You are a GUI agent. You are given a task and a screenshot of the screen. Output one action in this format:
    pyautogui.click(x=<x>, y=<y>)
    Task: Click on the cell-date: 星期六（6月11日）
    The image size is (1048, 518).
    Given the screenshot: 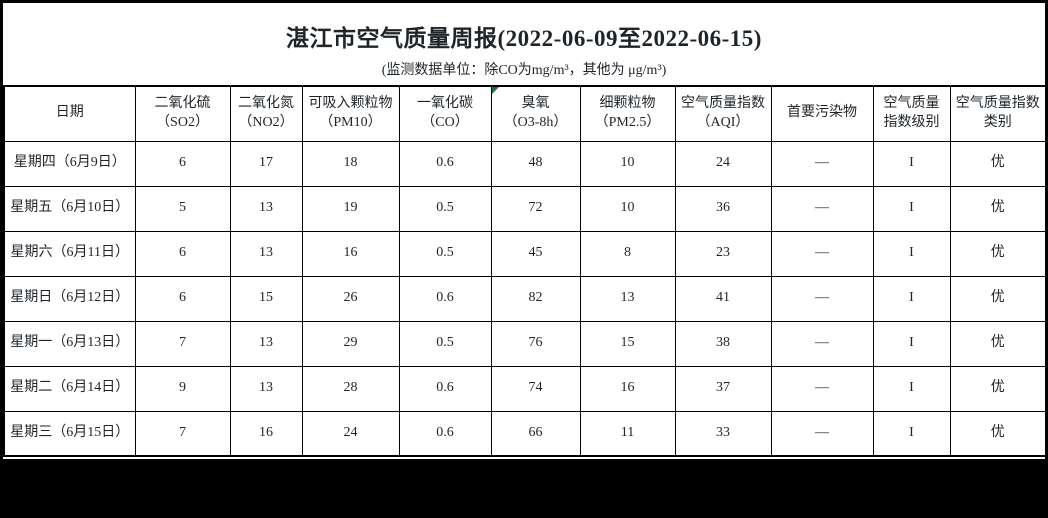 What is the action you would take?
    pyautogui.click(x=69, y=253)
    